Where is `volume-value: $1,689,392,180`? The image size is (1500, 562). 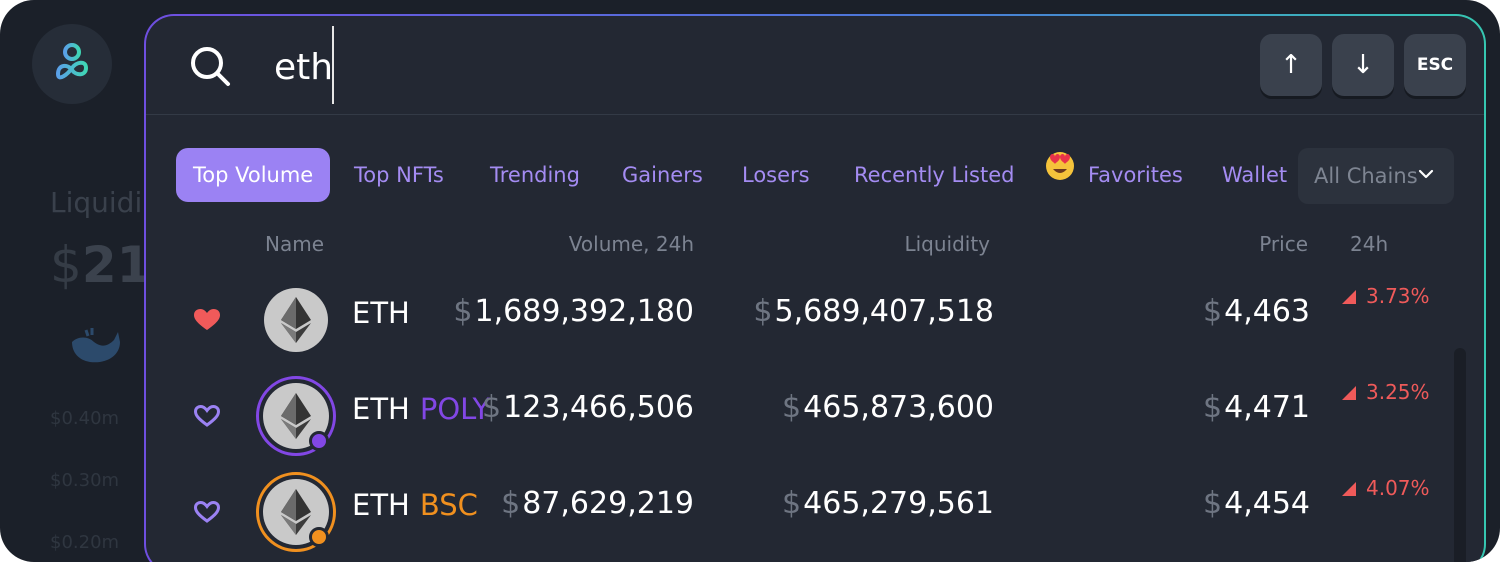
volume-value: $1,689,392,180 is located at coordinates (573, 311).